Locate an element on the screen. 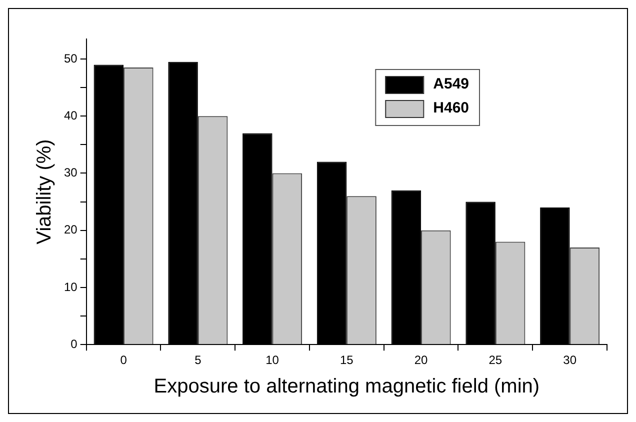 The width and height of the screenshot is (636, 422). x-tick-label: 10 is located at coordinates (273, 360).